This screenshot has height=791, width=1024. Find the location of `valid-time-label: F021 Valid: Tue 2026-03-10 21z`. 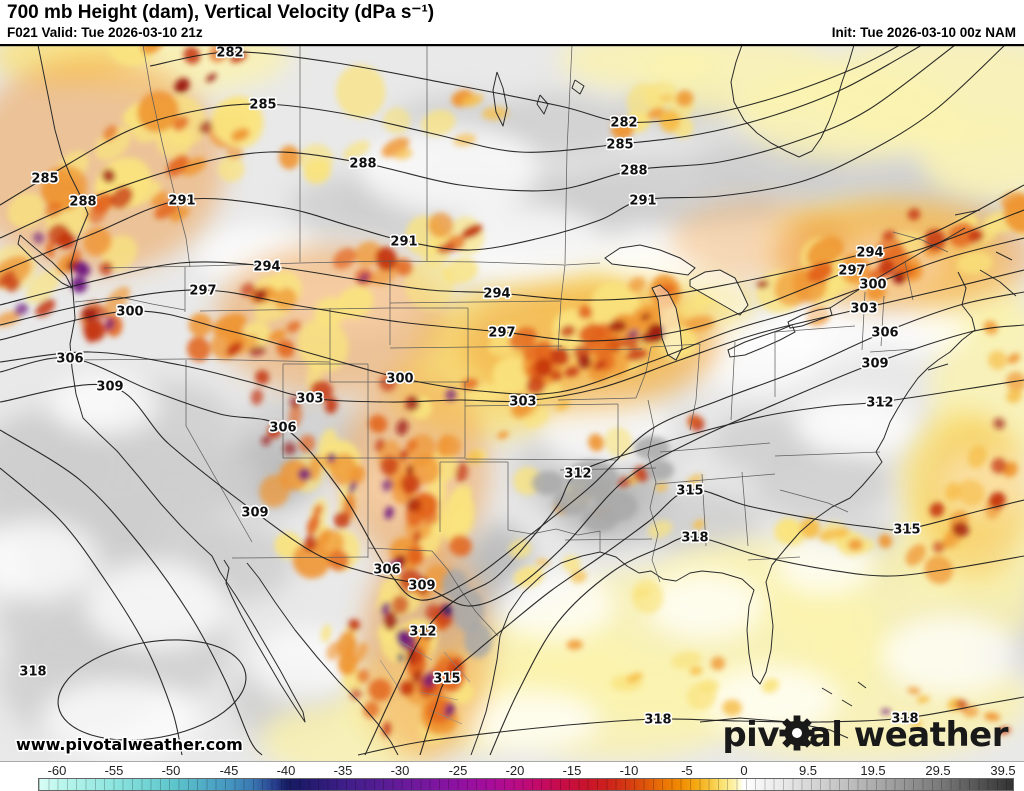

valid-time-label: F021 Valid: Tue 2026-03-10 21z is located at coordinates (105, 32).